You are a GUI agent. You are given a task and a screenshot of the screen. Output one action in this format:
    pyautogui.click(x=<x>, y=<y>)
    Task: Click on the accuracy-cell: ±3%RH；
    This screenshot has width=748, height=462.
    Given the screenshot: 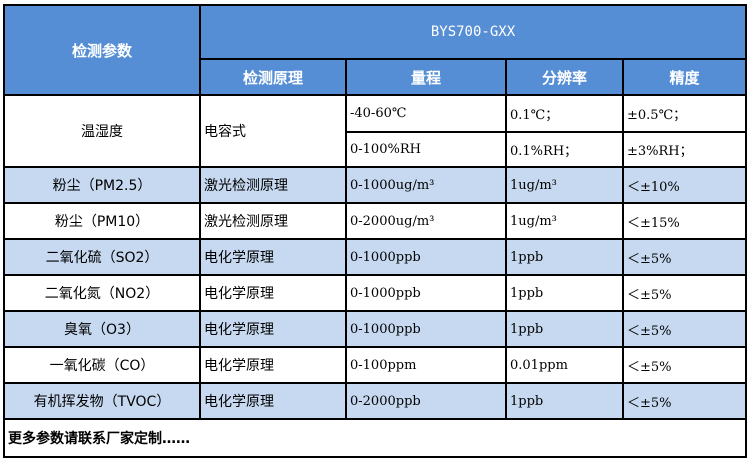 What is the action you would take?
    pyautogui.click(x=684, y=149)
    